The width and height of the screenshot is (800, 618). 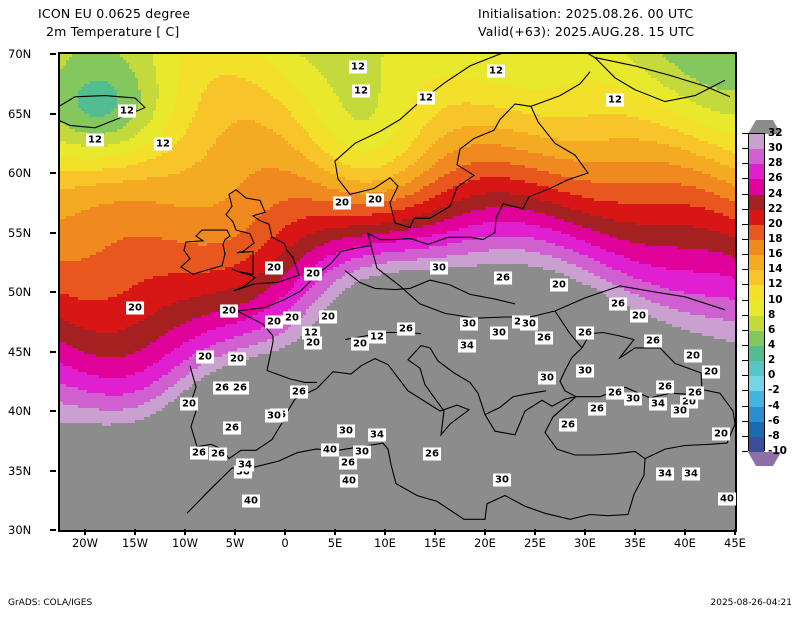 I want to click on colorbar-tick-32: 32, so click(x=775, y=133).